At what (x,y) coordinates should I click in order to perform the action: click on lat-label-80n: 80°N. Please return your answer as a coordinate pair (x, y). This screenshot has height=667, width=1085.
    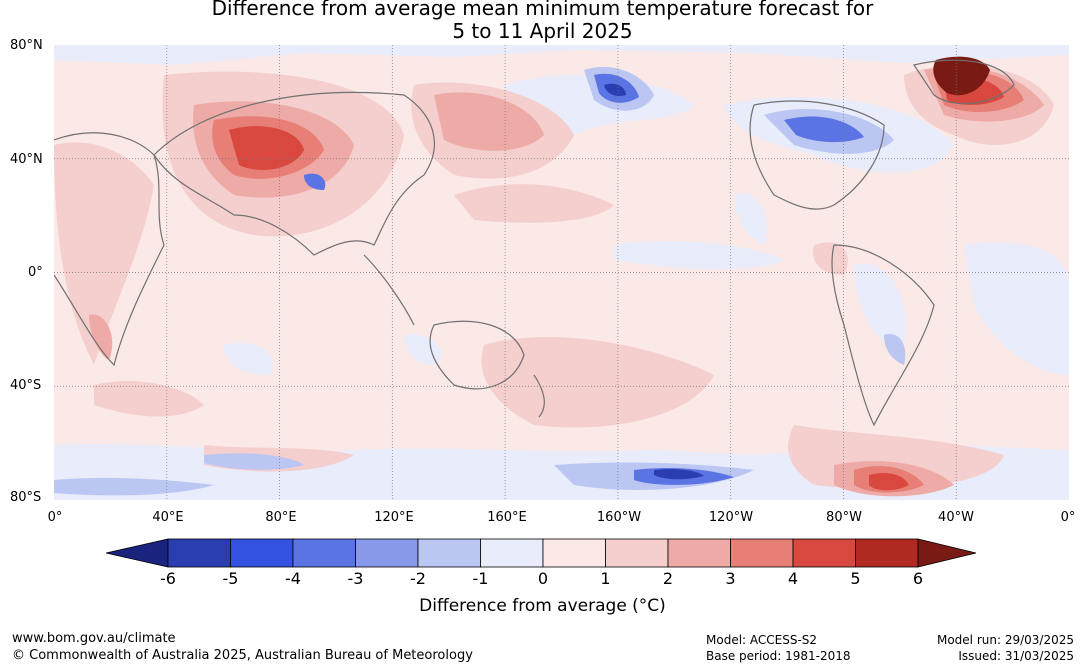
    Looking at the image, I should click on (26, 45).